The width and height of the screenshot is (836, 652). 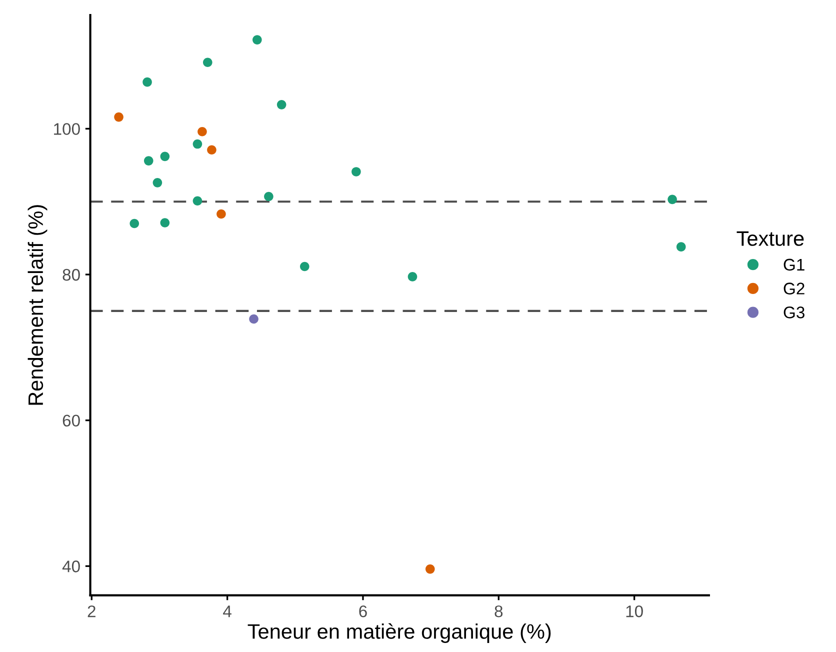 What do you see at coordinates (770, 238) in the screenshot?
I see `legend-title: Texture` at bounding box center [770, 238].